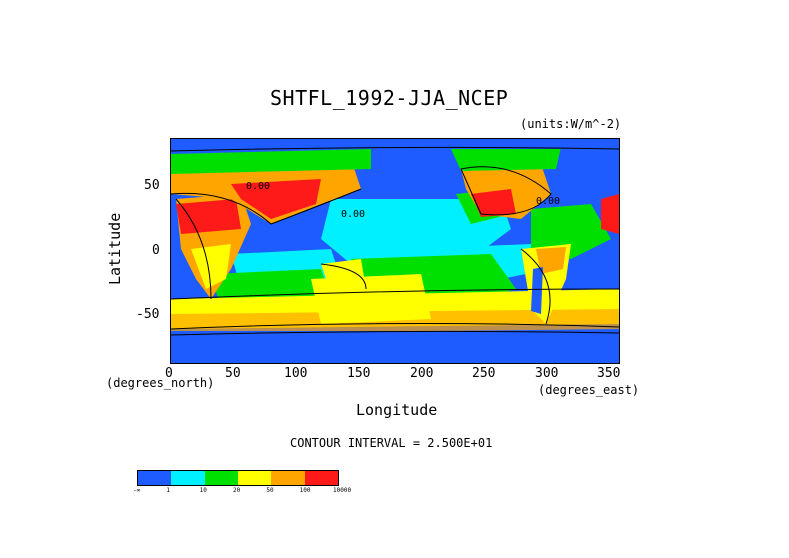 This screenshot has height=558, width=789. Describe the element at coordinates (547, 373) in the screenshot. I see `x-tick-300: 300` at that location.